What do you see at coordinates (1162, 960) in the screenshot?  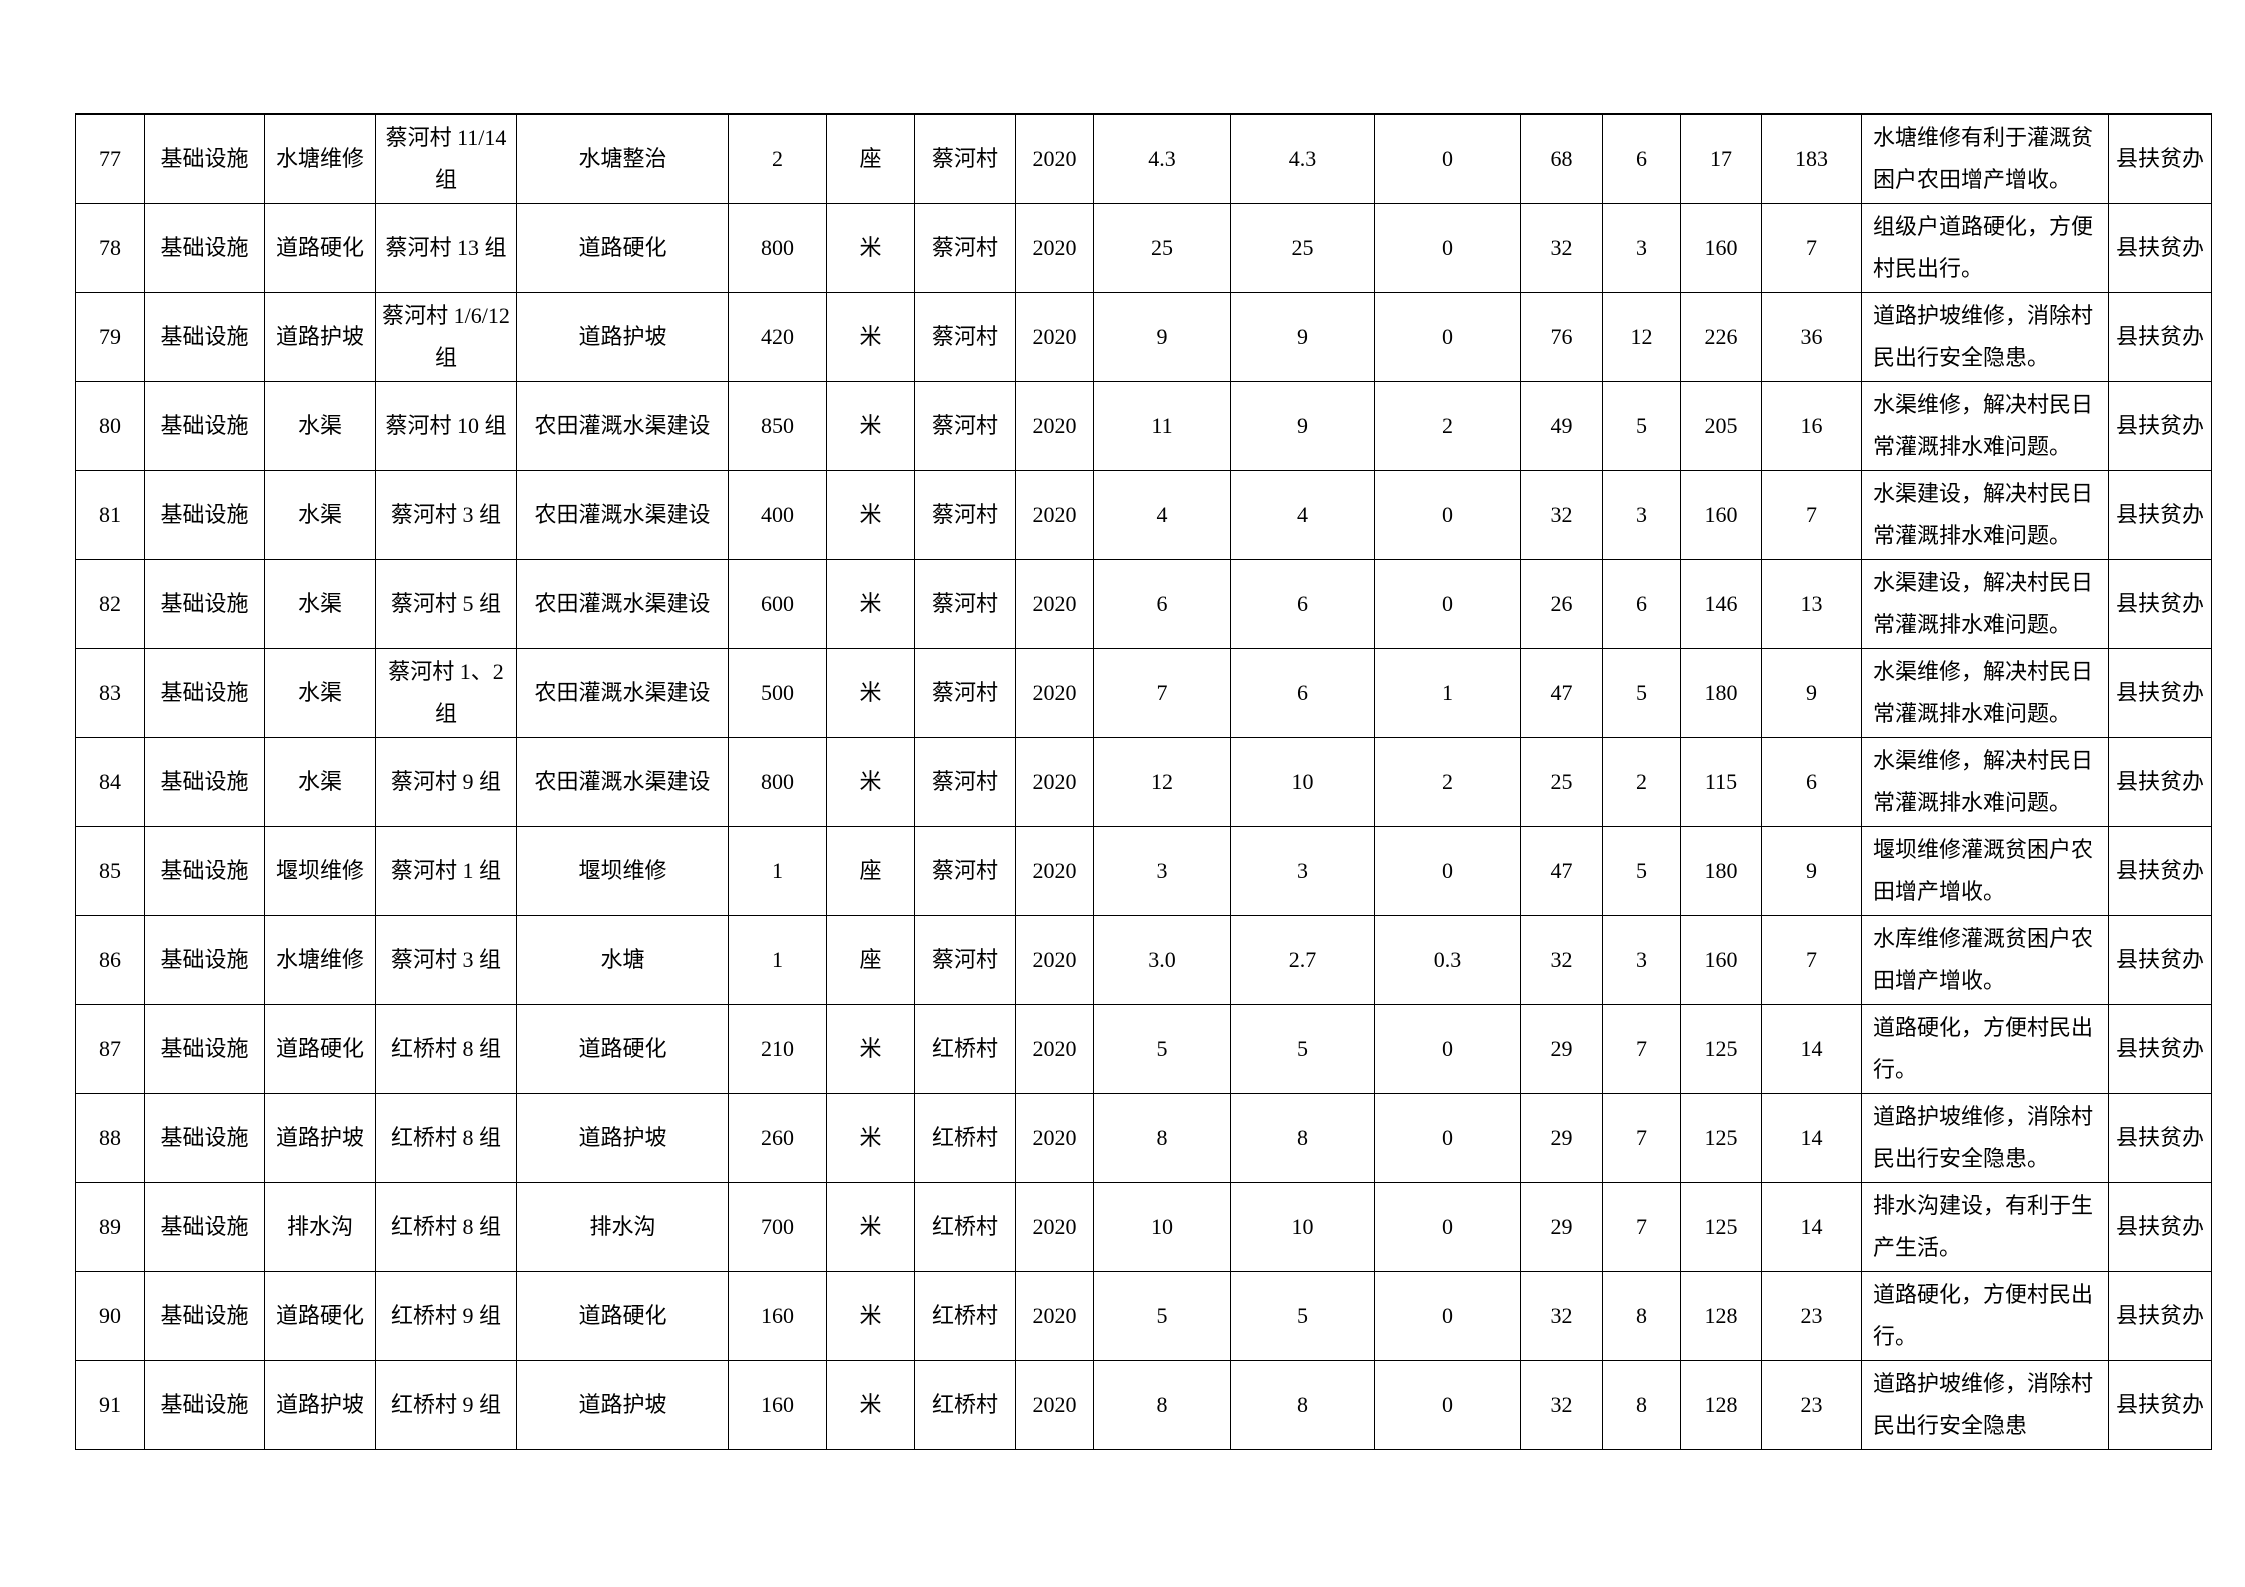 I see `cell-planned_investment: 3.0` at bounding box center [1162, 960].